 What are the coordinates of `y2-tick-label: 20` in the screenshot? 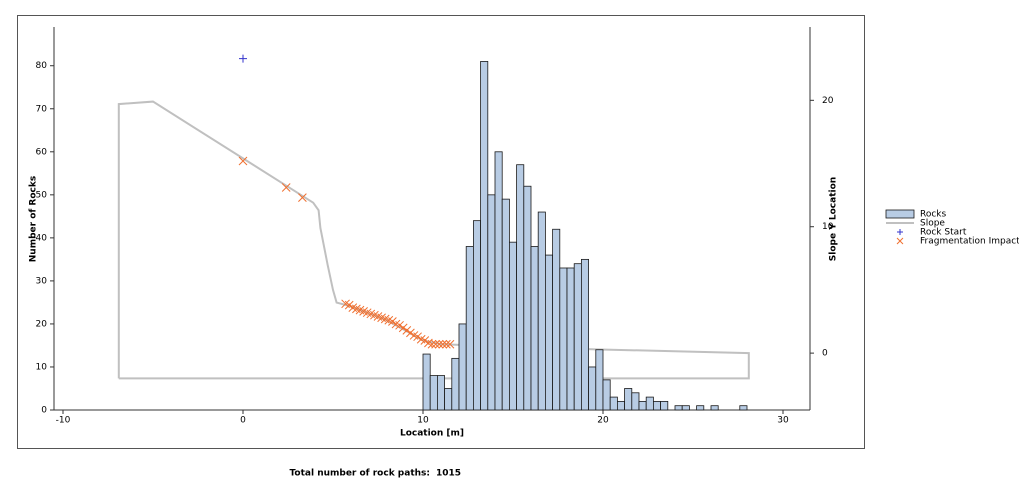 It's located at (828, 101).